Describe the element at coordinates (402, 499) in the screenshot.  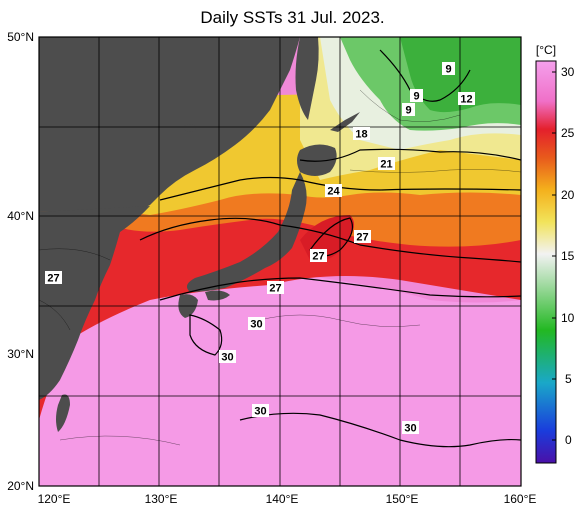
I see `lon-tick-label: 150°E` at that location.